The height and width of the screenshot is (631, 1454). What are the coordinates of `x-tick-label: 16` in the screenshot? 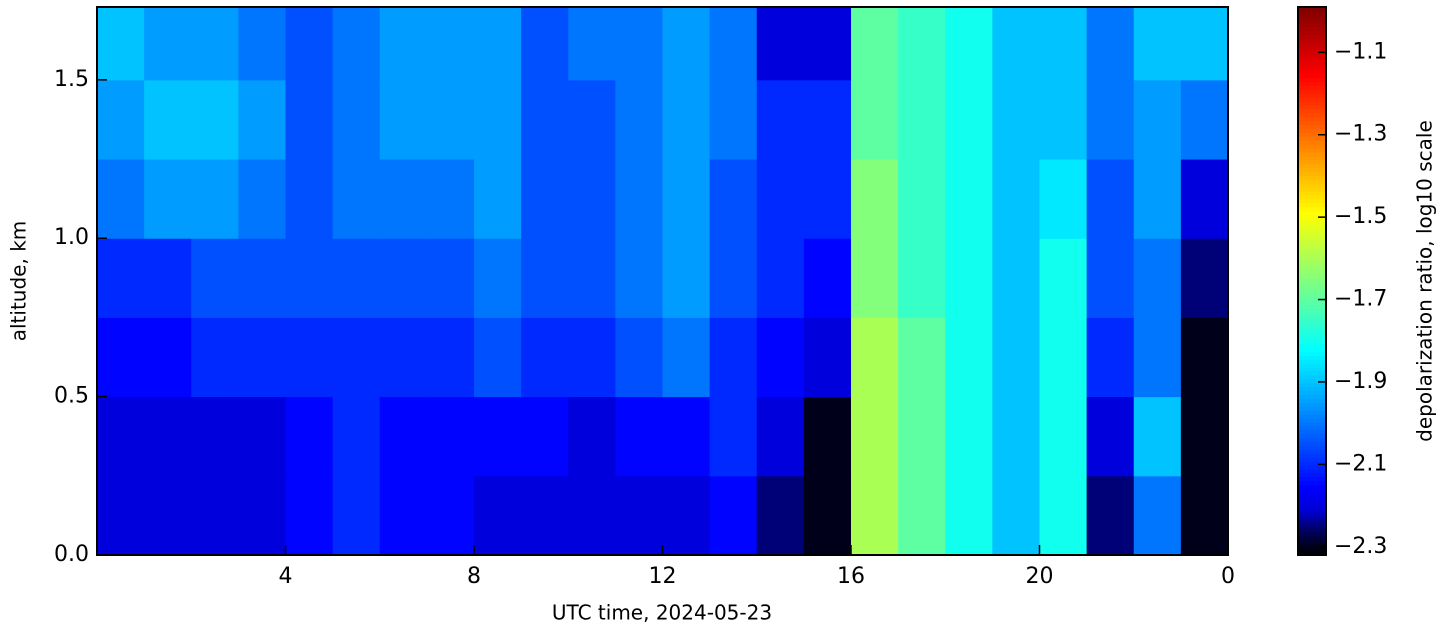 It's located at (851, 576).